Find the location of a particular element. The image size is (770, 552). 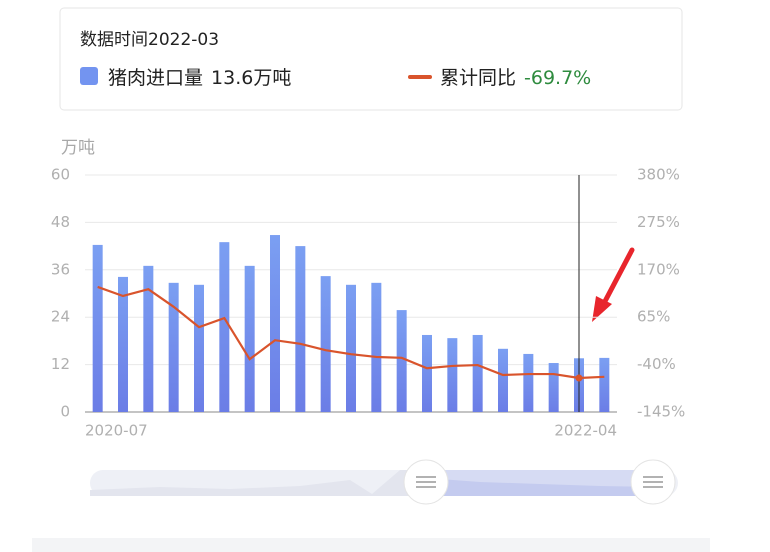

legend-swatch is located at coordinates (89, 76).